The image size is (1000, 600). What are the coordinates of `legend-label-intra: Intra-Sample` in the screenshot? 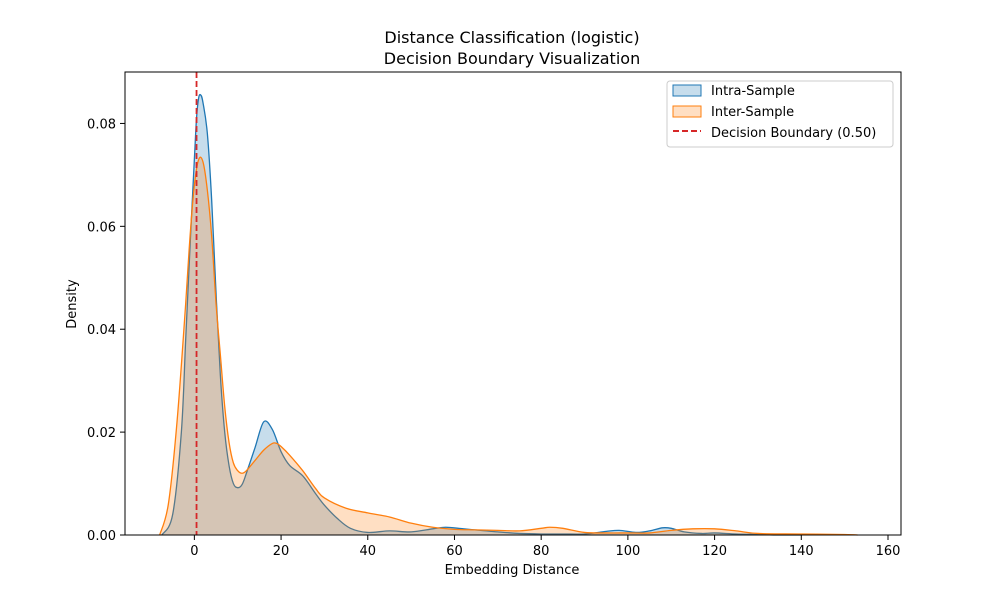 It's located at (753, 91).